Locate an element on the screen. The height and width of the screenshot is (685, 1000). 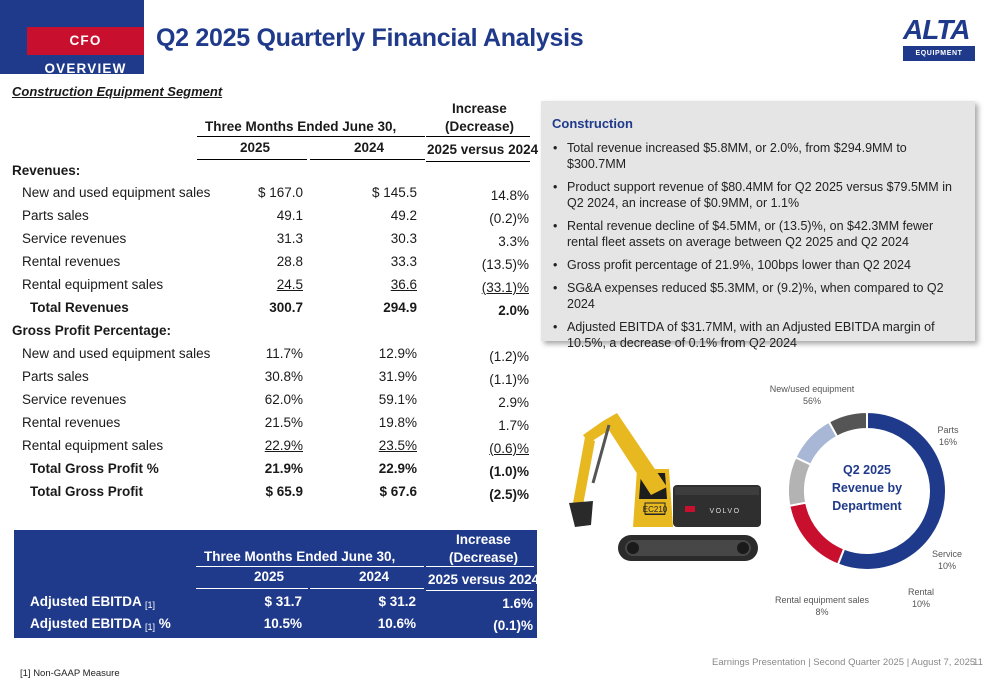
ebitda-label: Adjusted EBITDA is located at coordinates (86, 601).